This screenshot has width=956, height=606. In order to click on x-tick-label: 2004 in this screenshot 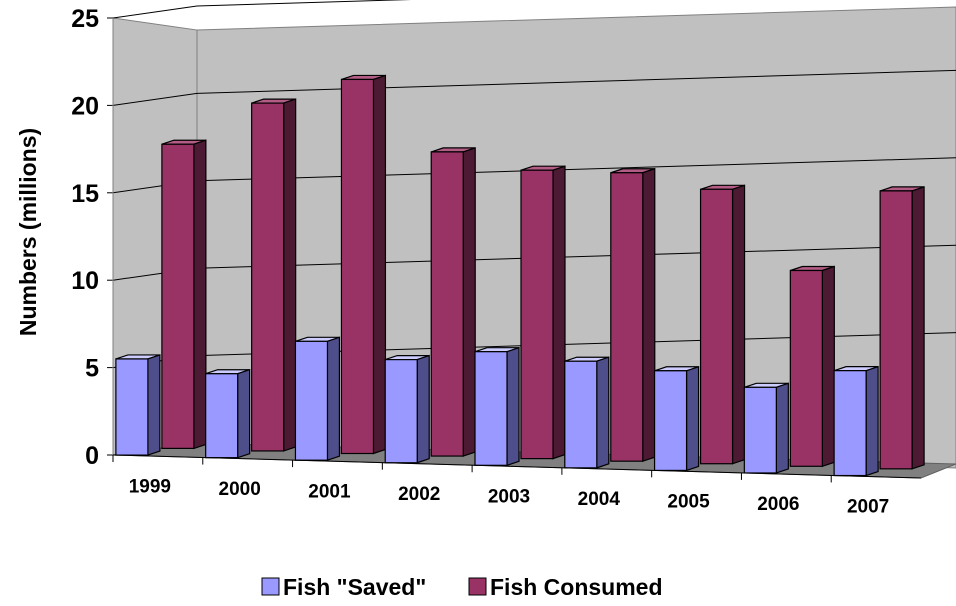, I will do `click(599, 499)`.